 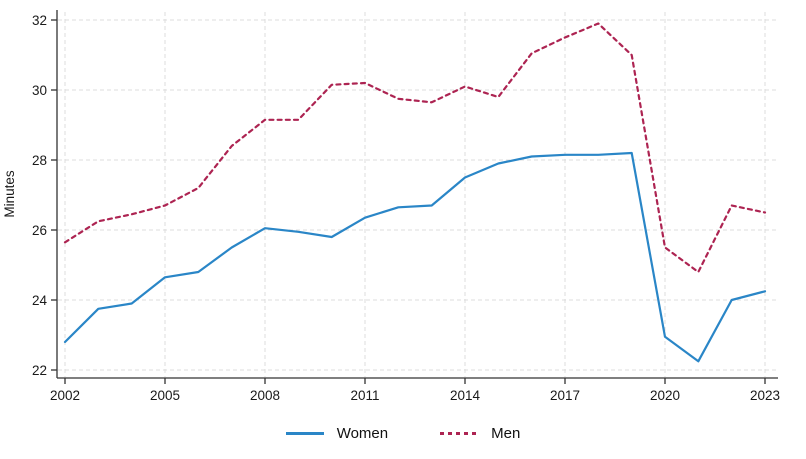 What do you see at coordinates (39, 90) in the screenshot?
I see `y-tick-label: 30` at bounding box center [39, 90].